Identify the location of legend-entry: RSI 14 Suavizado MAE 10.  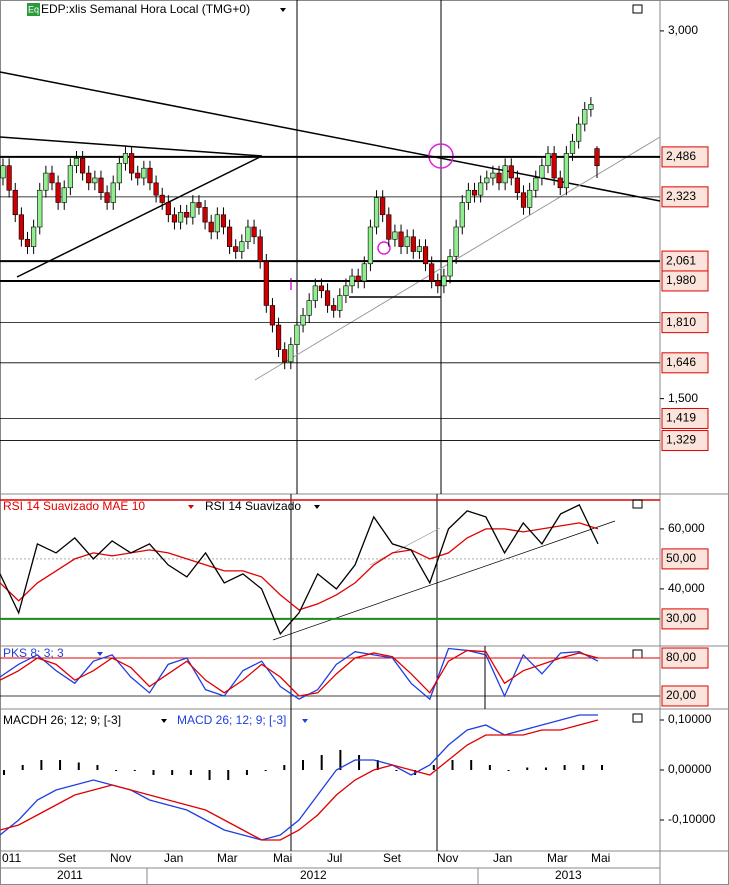
(74, 506).